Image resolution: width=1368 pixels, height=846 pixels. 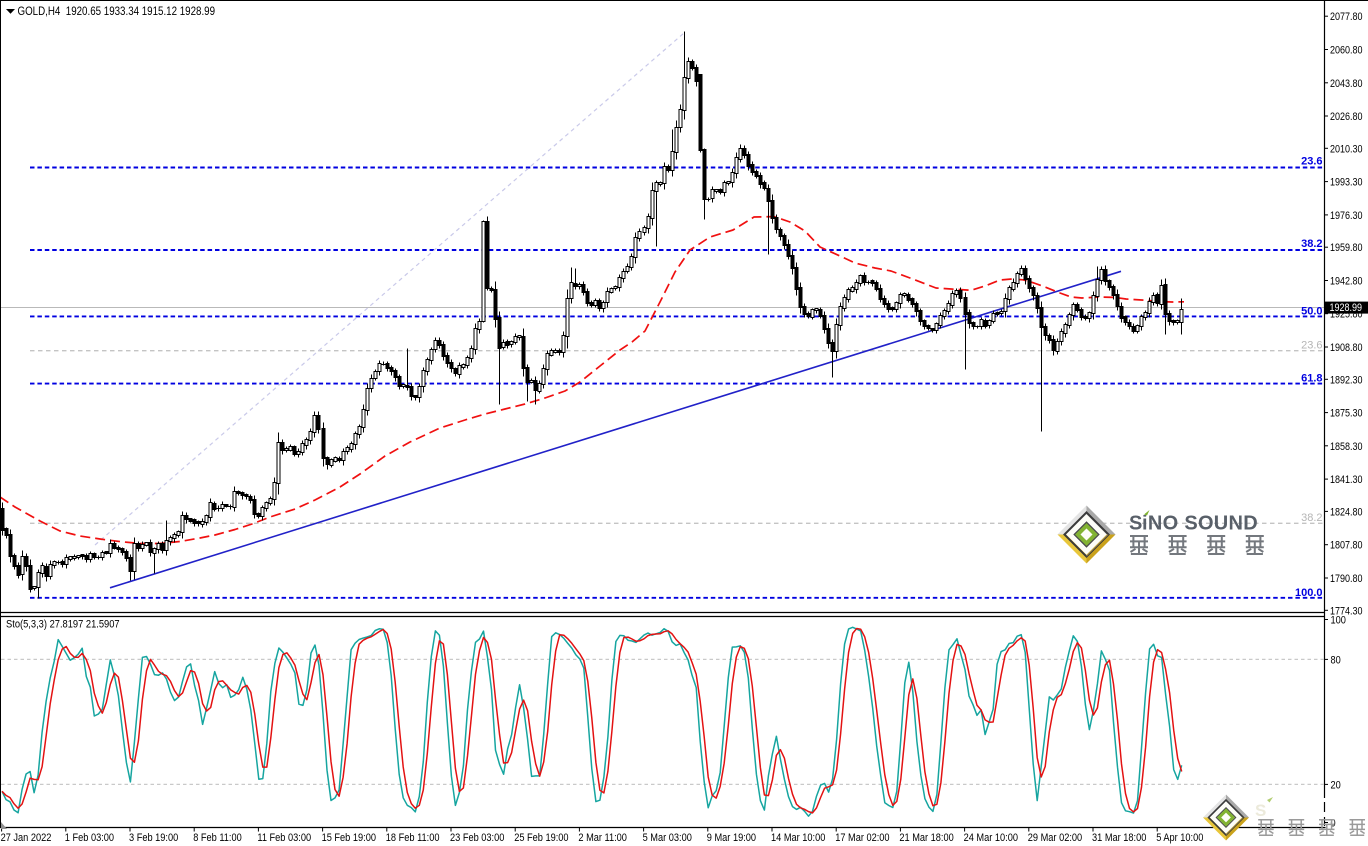 I want to click on svg-text: 20, so click(x=1336, y=786).